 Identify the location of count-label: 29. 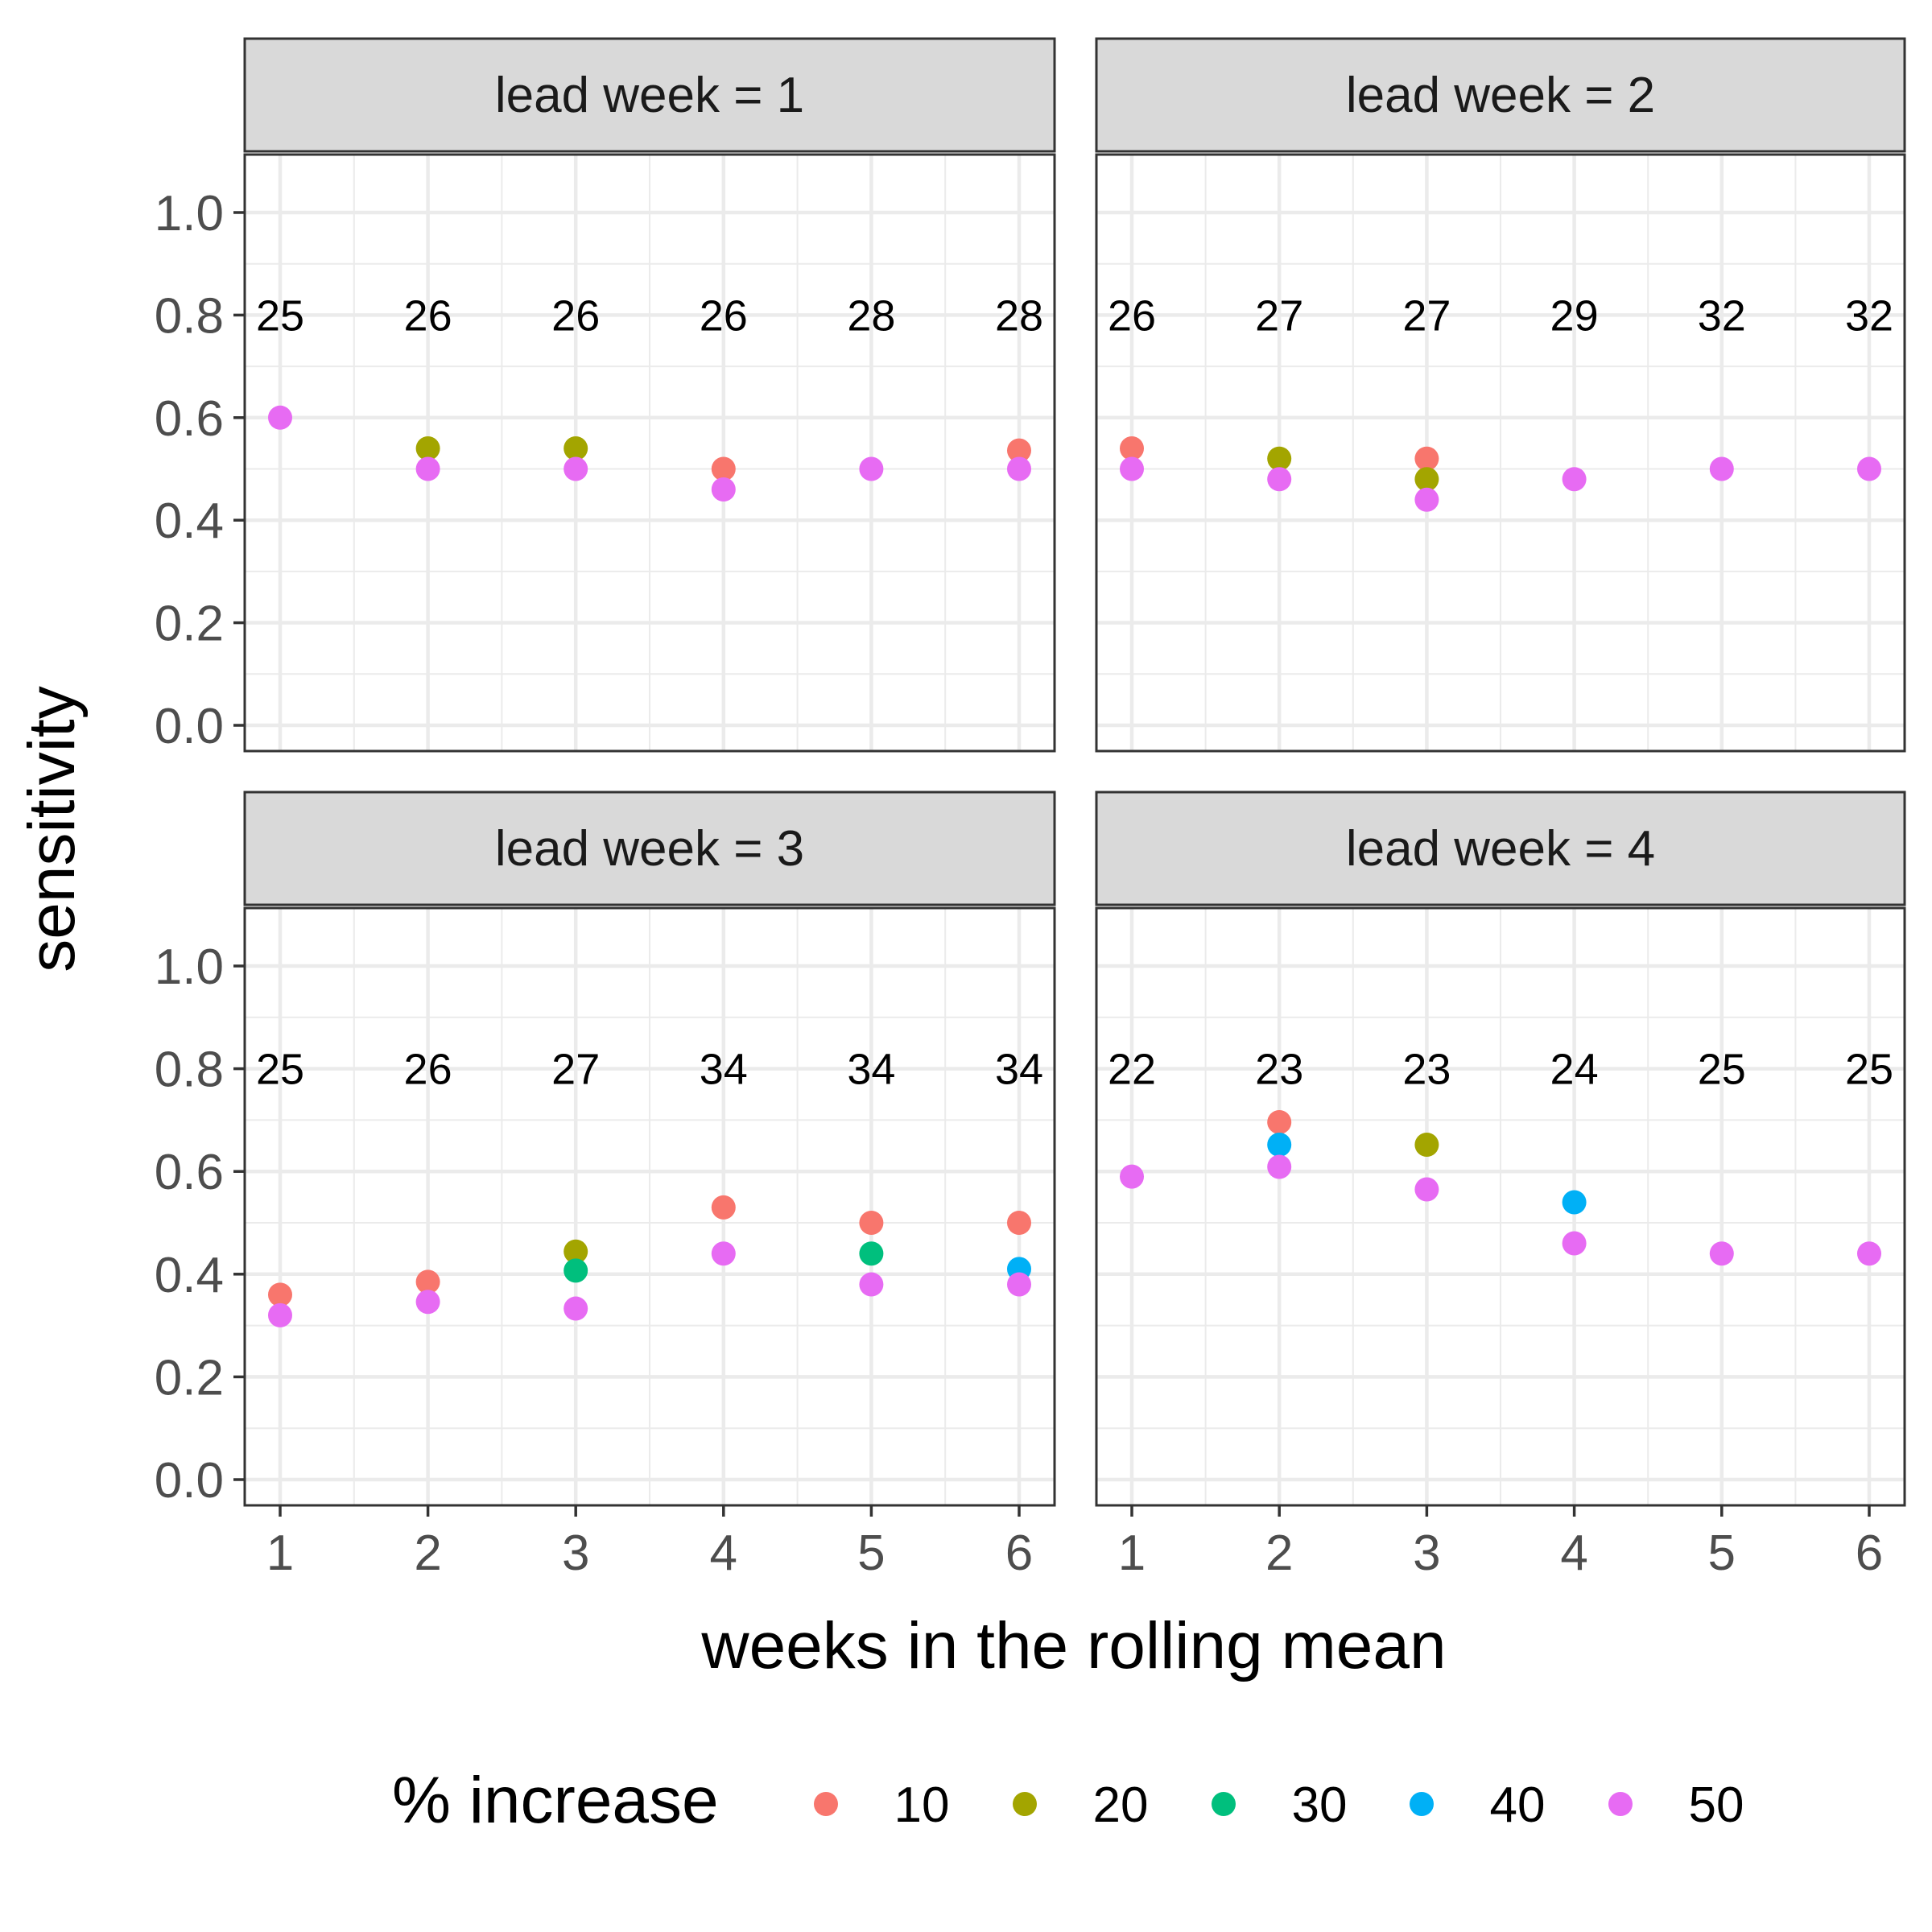
(1574, 315).